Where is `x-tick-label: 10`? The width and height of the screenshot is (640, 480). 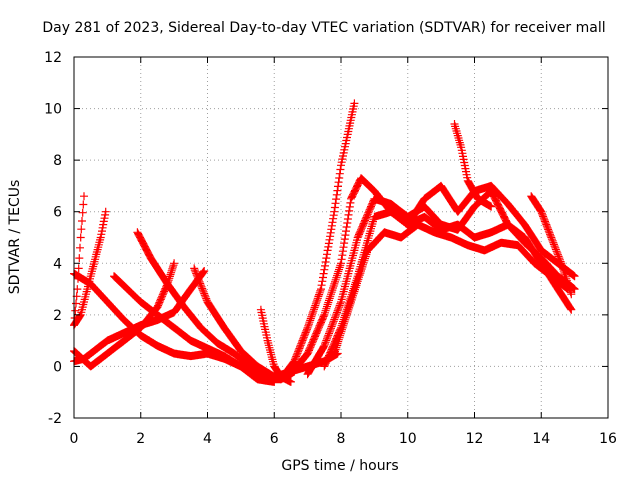
x-tick-label: 10 is located at coordinates (408, 439).